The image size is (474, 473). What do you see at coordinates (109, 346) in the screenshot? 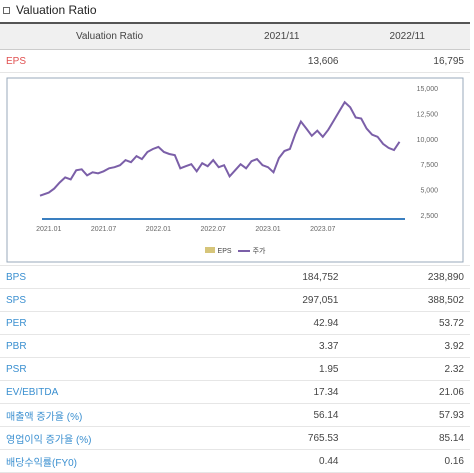
I see `row-label-pbr: PBR` at bounding box center [109, 346].